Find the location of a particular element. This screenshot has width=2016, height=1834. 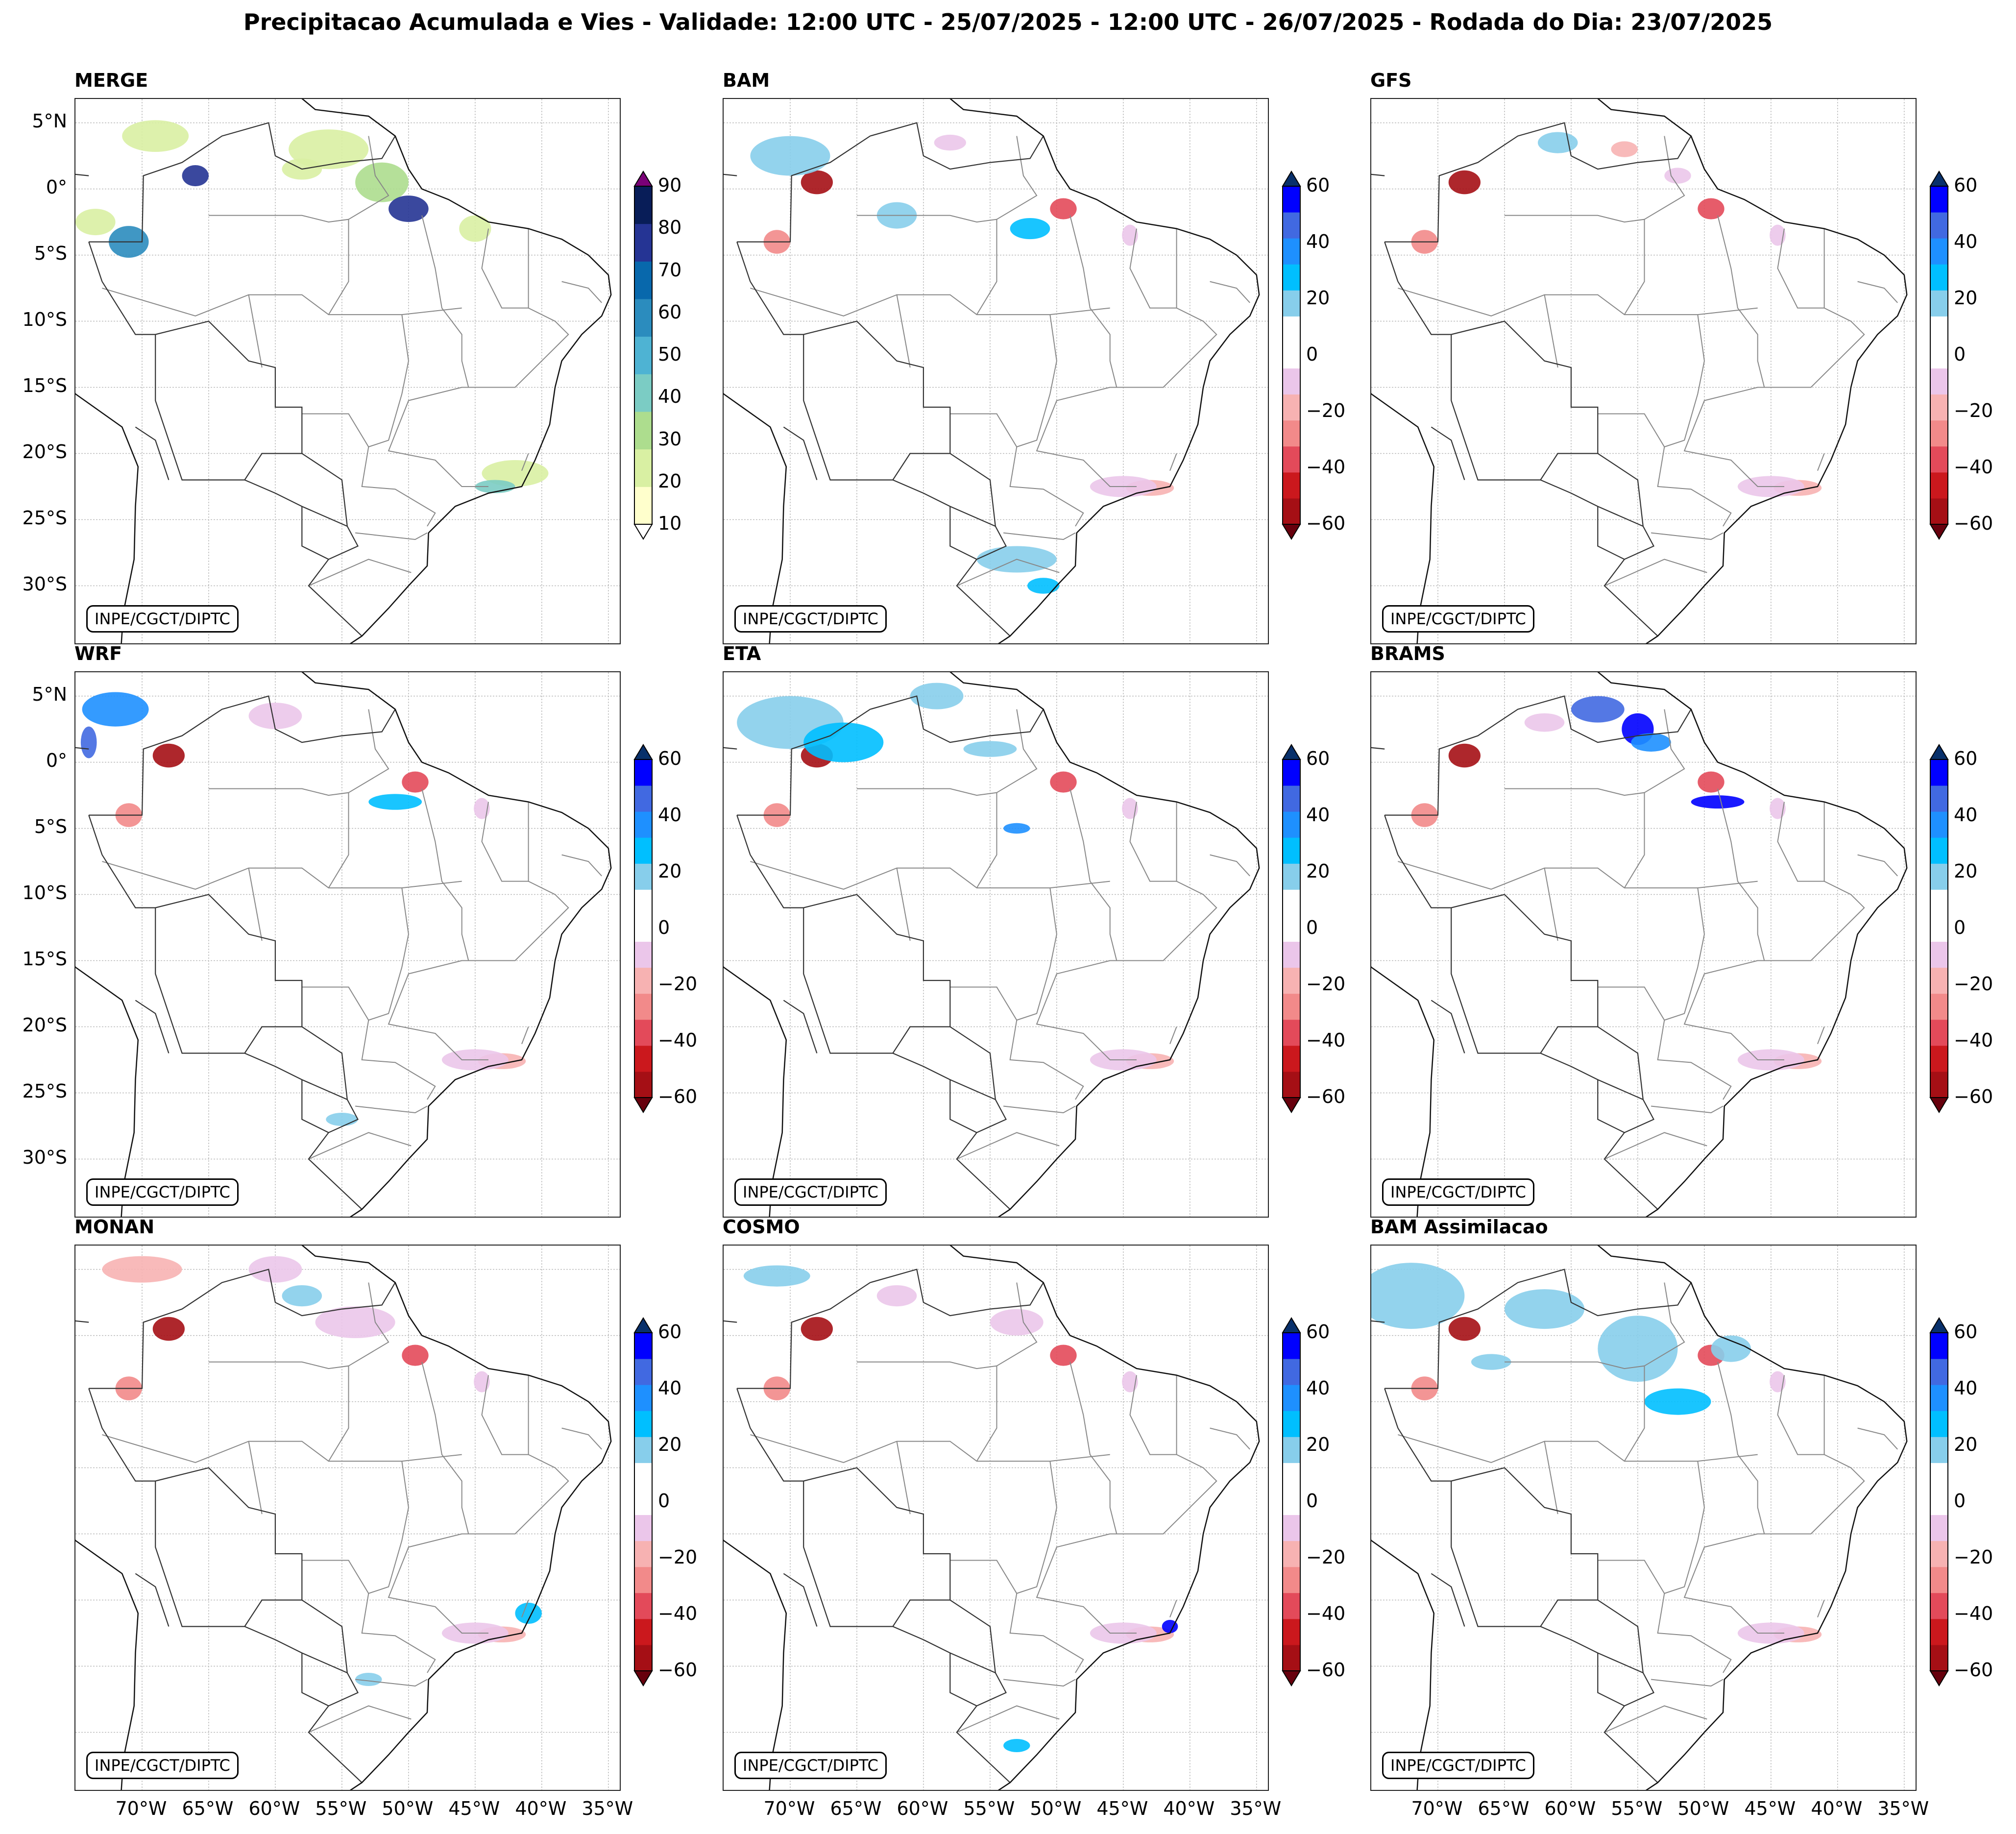

precip-area is located at coordinates (475, 229).